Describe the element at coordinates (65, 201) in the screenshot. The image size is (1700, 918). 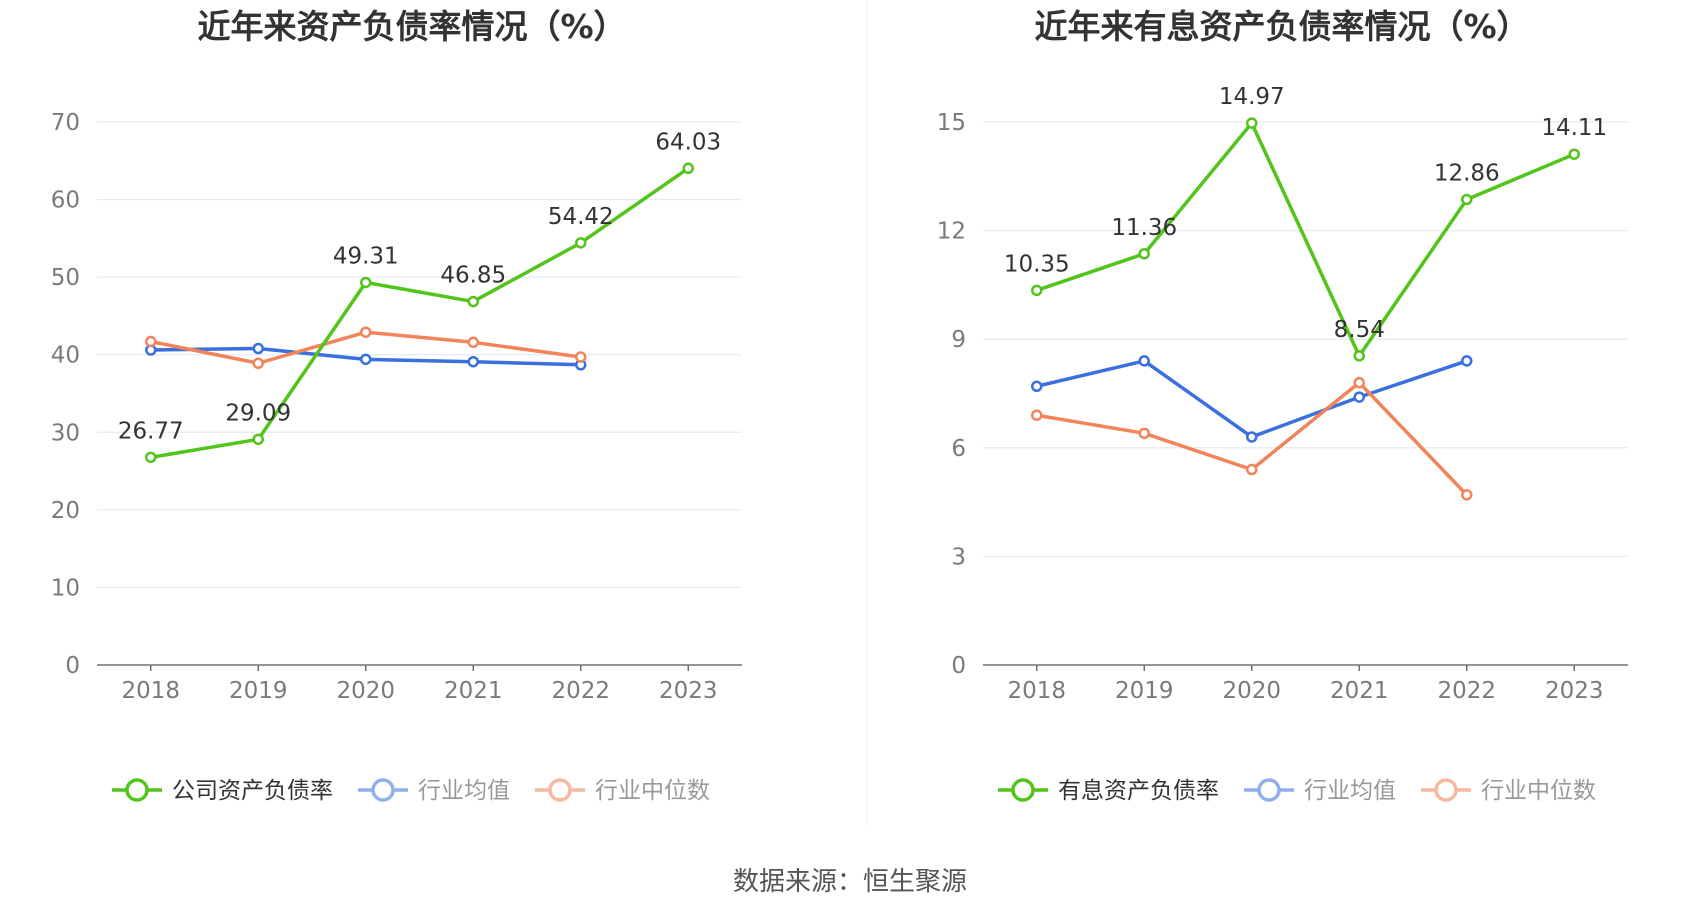
I see `y-tick-label: 60` at that location.